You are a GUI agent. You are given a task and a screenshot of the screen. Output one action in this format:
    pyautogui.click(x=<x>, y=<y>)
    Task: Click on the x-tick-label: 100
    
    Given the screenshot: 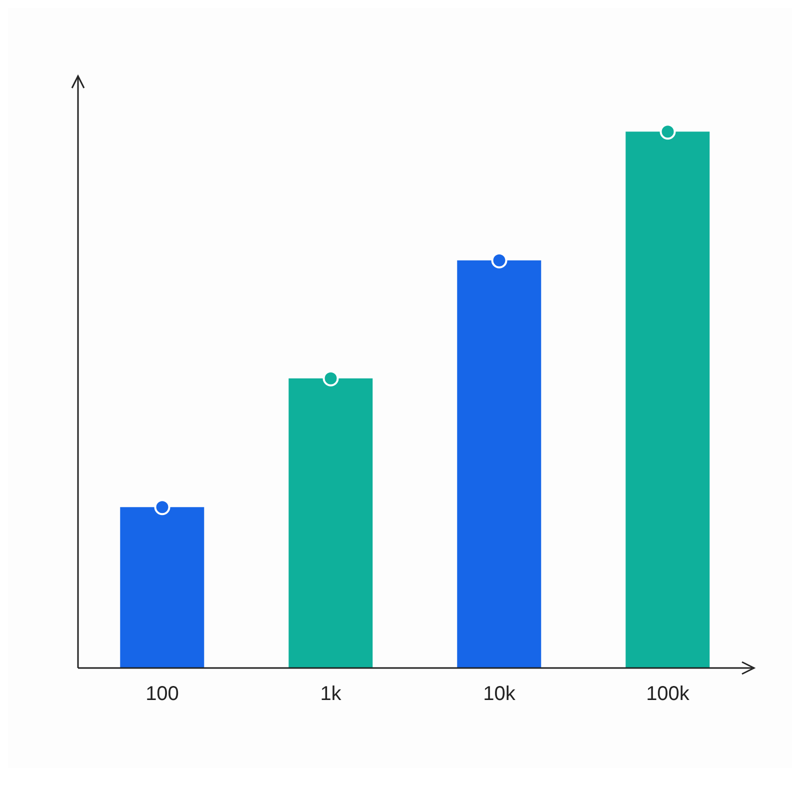 What is the action you would take?
    pyautogui.click(x=162, y=694)
    